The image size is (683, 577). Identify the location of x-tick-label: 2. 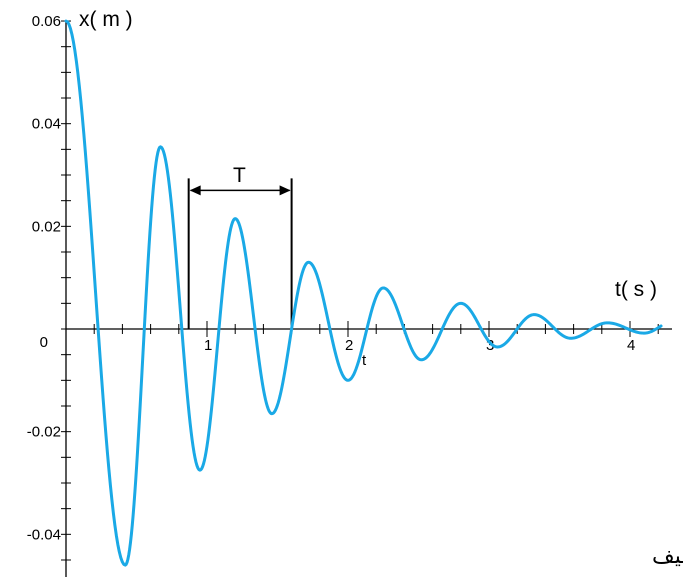
(349, 345).